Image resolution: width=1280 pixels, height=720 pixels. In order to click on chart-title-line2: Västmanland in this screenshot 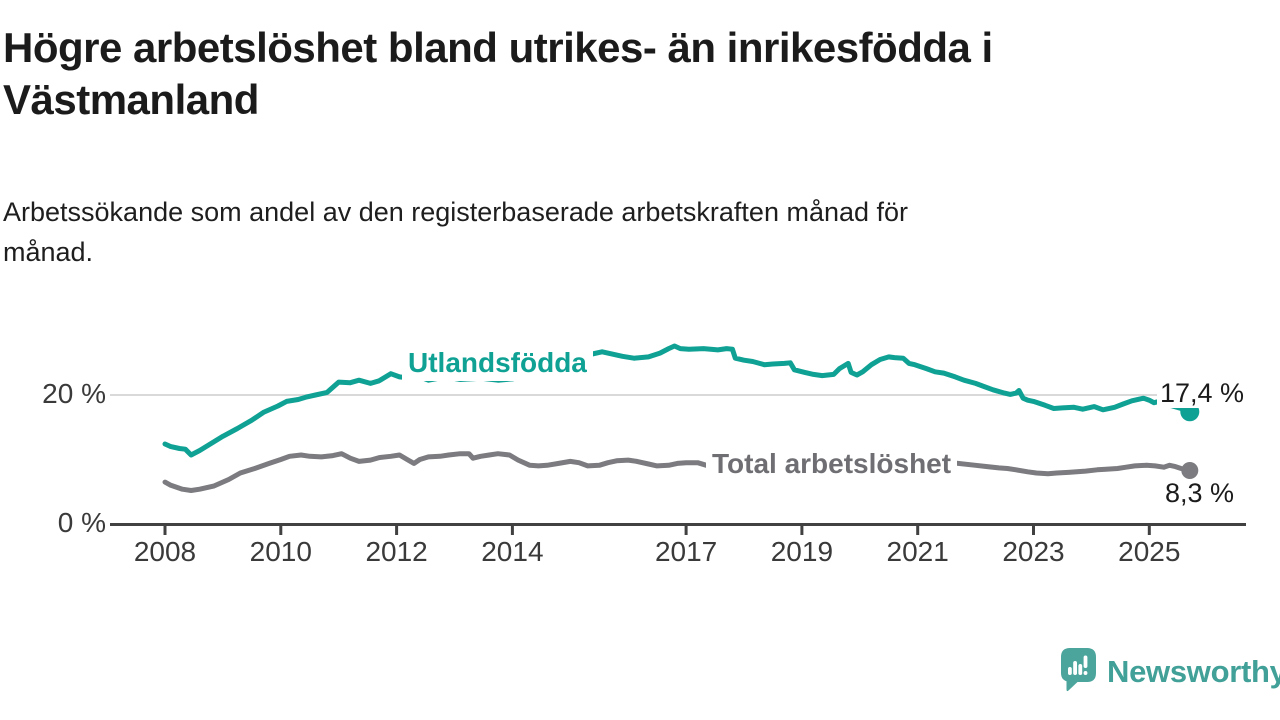, I will do `click(131, 99)`.